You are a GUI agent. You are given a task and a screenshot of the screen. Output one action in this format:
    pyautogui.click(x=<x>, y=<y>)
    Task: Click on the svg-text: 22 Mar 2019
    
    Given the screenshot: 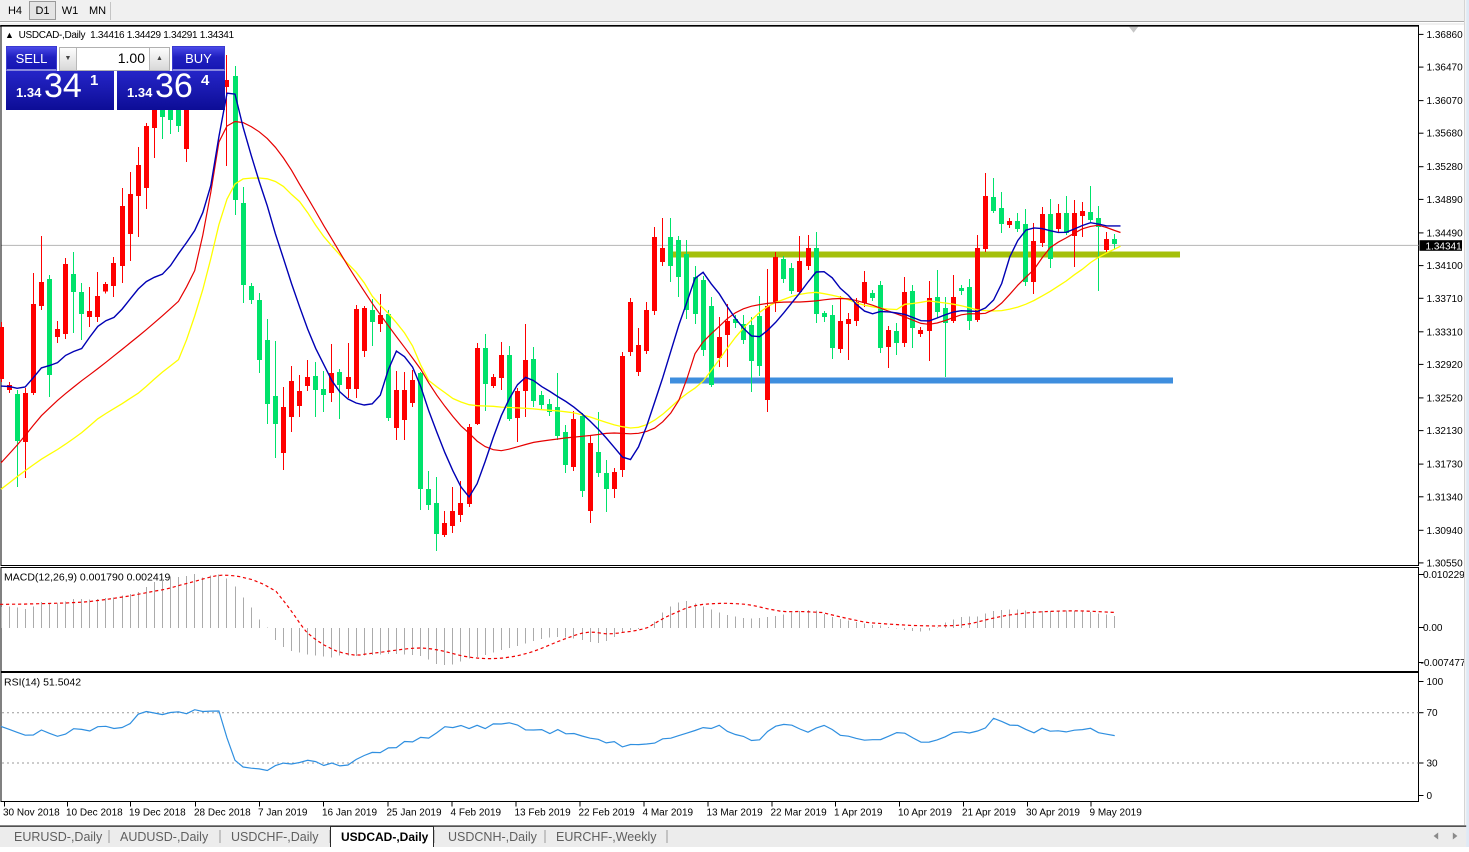 What is the action you would take?
    pyautogui.click(x=799, y=813)
    